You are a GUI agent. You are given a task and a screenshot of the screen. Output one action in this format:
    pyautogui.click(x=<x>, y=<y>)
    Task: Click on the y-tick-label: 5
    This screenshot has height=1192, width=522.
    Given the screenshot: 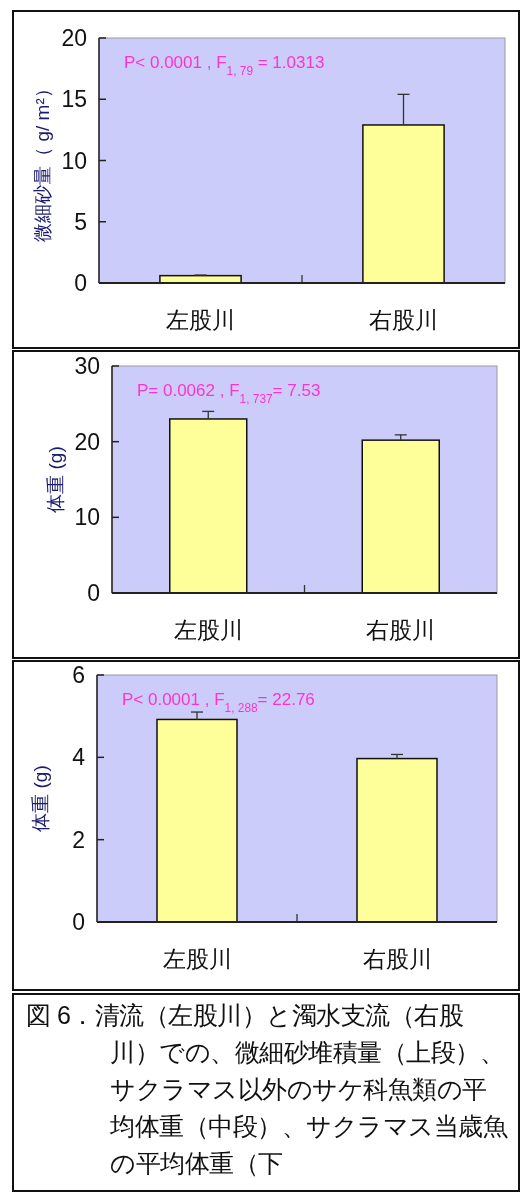 What is the action you would take?
    pyautogui.click(x=80, y=221)
    